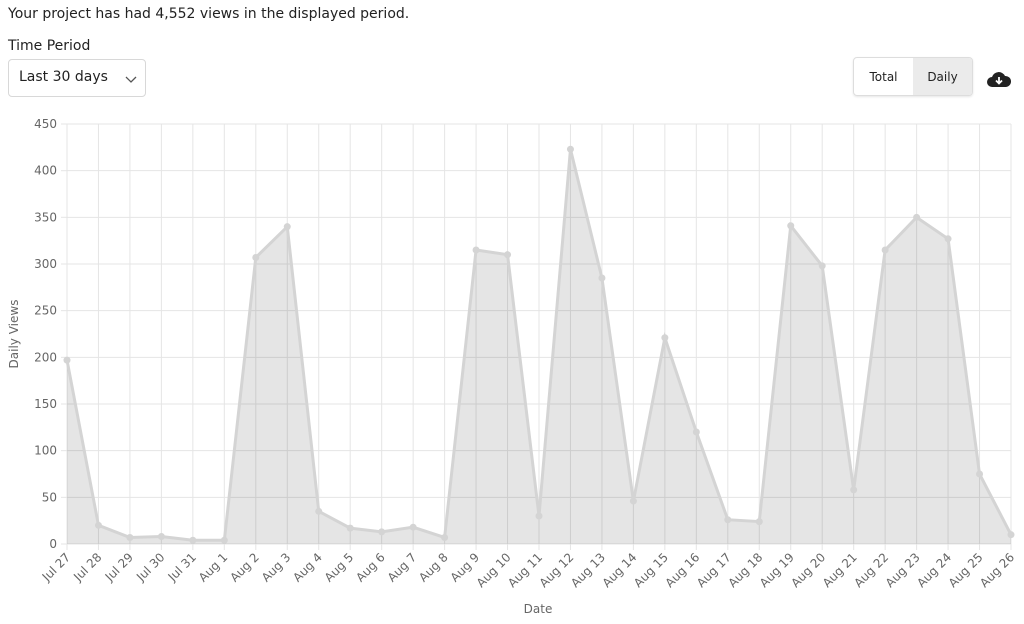 The image size is (1024, 624). What do you see at coordinates (45, 264) in the screenshot?
I see `y-tick-label: 300` at bounding box center [45, 264].